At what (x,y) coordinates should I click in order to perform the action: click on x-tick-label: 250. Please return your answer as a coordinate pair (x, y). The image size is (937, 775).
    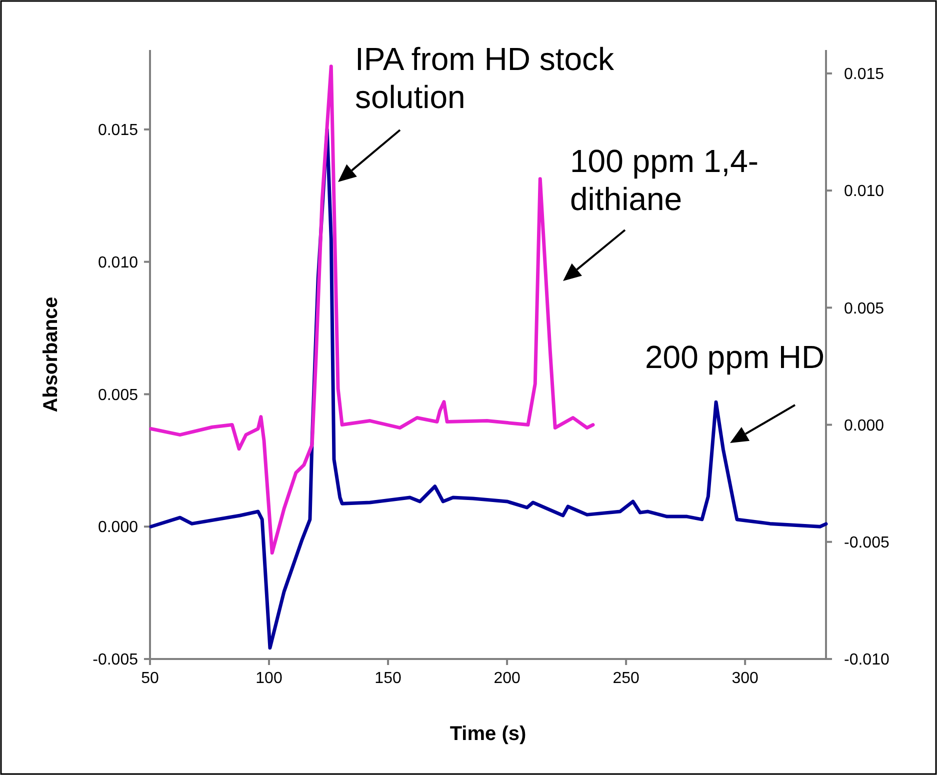
    Looking at the image, I should click on (626, 678).